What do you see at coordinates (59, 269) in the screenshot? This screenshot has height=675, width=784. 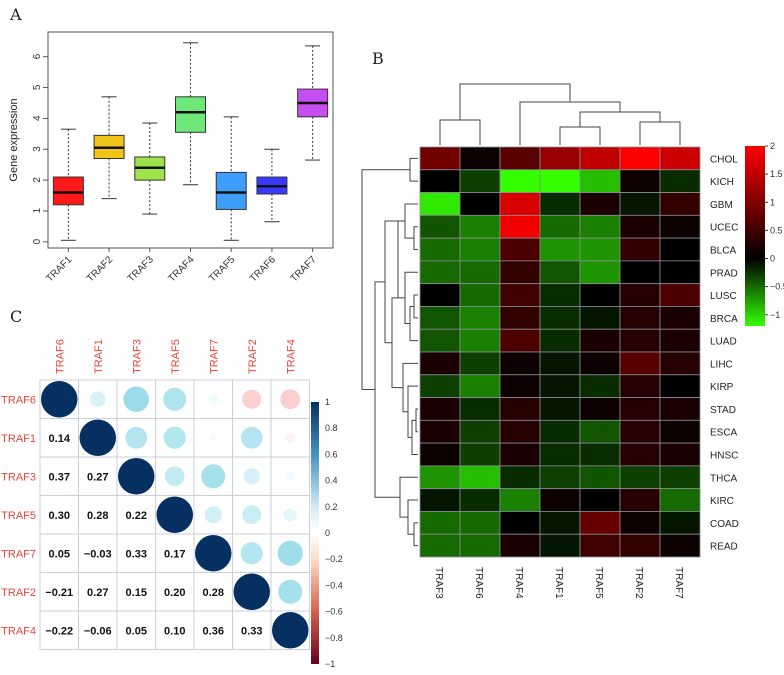 I see `x-tick-label: TRAF1` at bounding box center [59, 269].